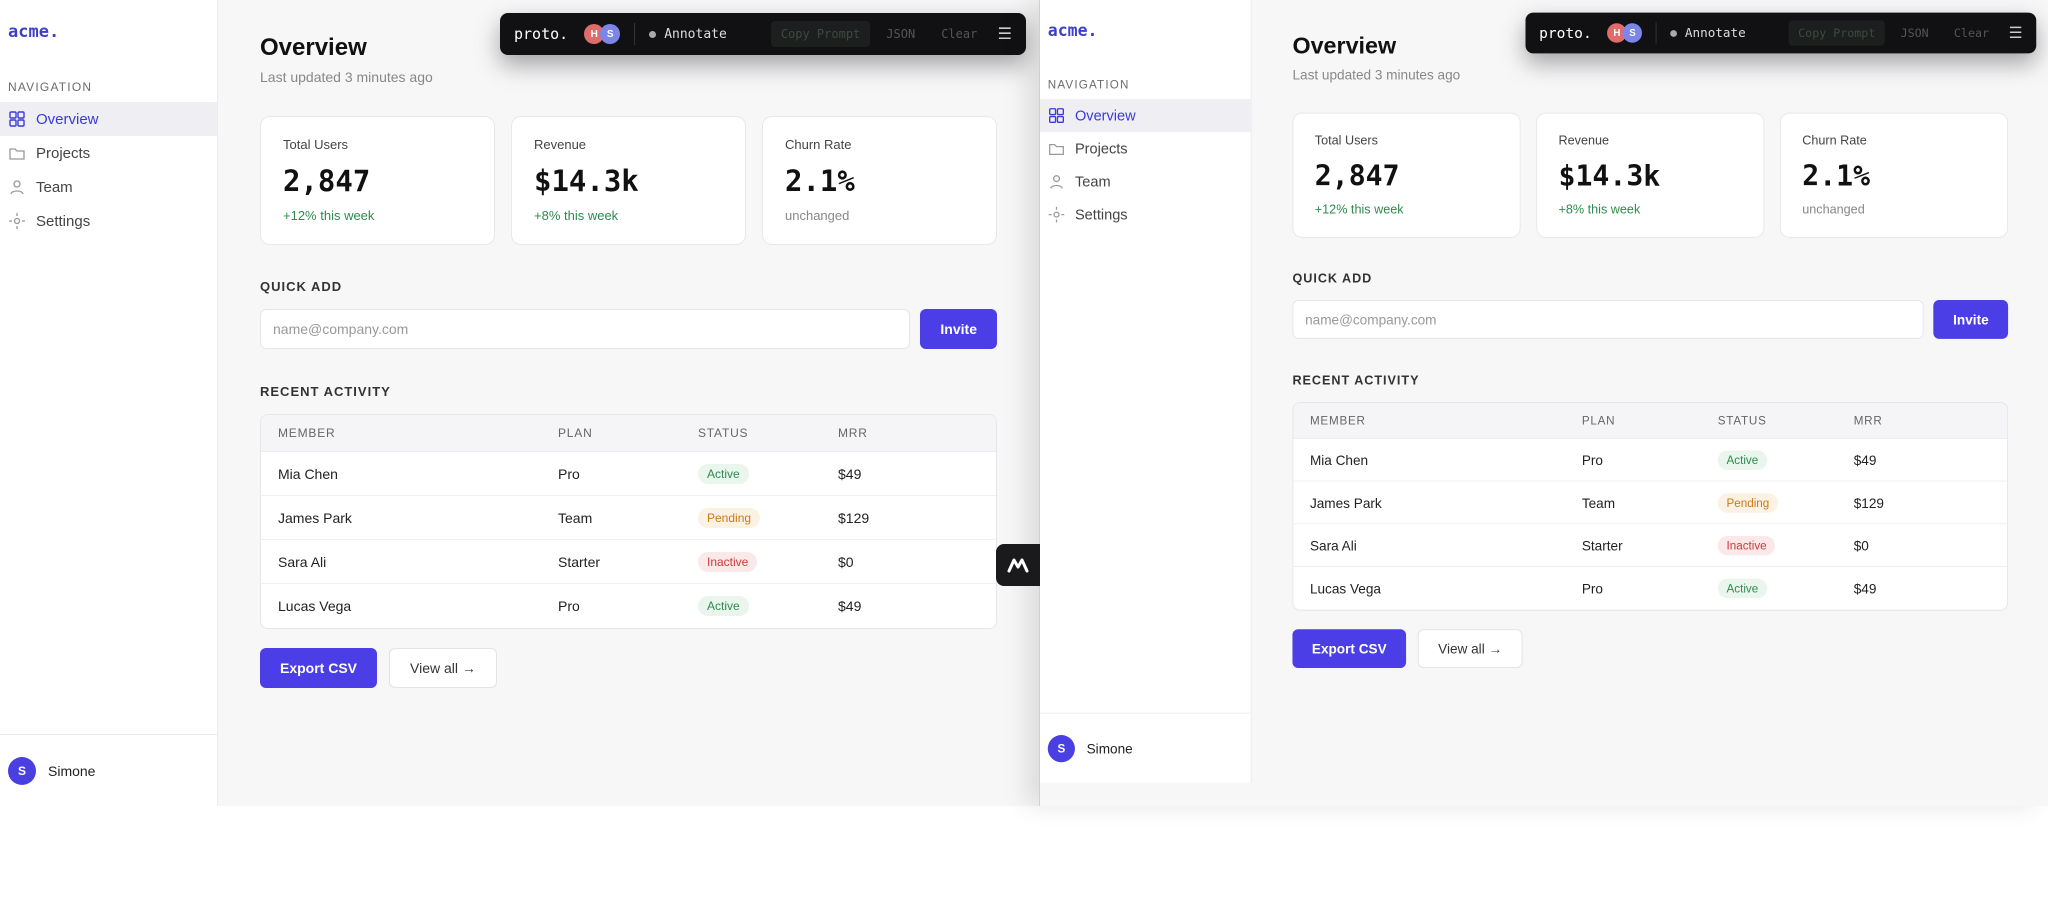 The width and height of the screenshot is (2048, 902). I want to click on quick-add-form: Invite, so click(1650, 319).